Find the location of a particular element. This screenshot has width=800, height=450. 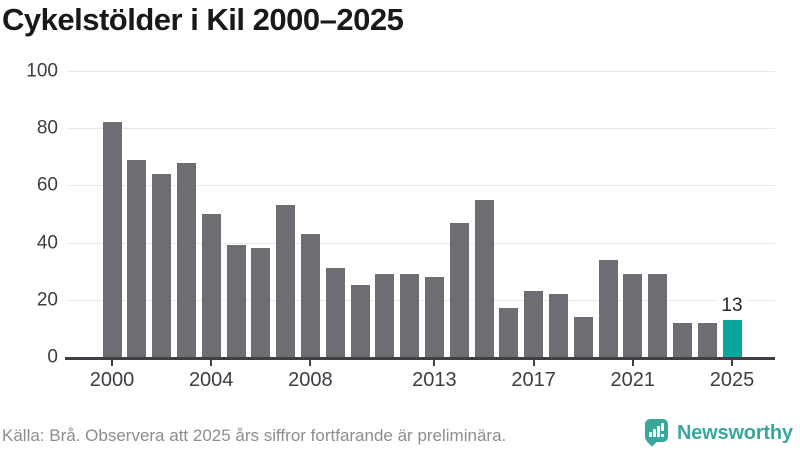

y-axis-labels: 0 20 40 60 80 100 is located at coordinates (34, 214).